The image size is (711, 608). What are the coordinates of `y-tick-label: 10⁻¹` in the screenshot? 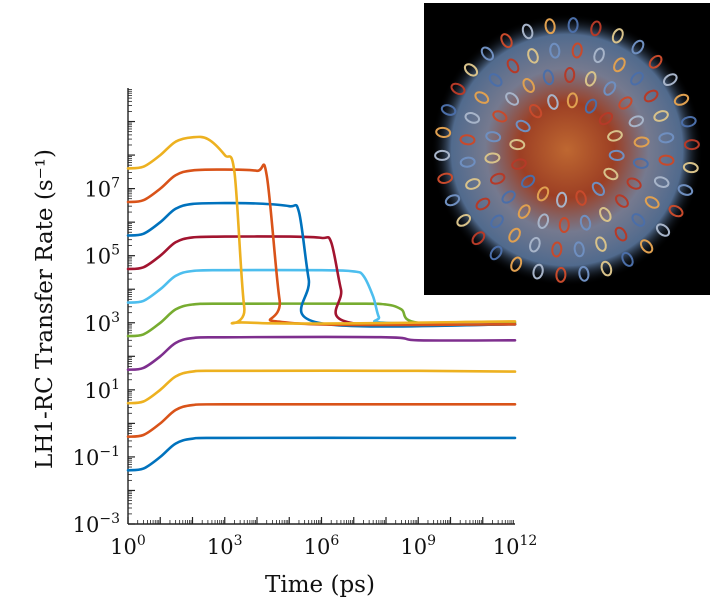 It's located at (96, 457).